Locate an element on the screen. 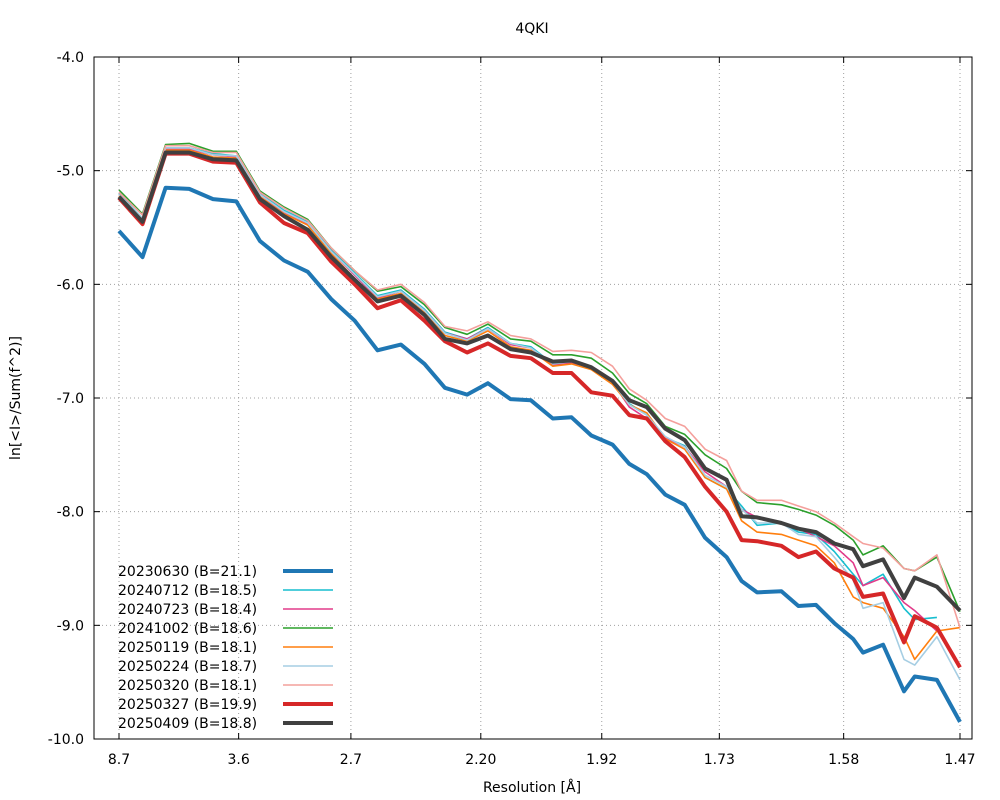 This screenshot has height=800, width=1000. legend-label: 20250327 (B=19.9) is located at coordinates (187, 705).